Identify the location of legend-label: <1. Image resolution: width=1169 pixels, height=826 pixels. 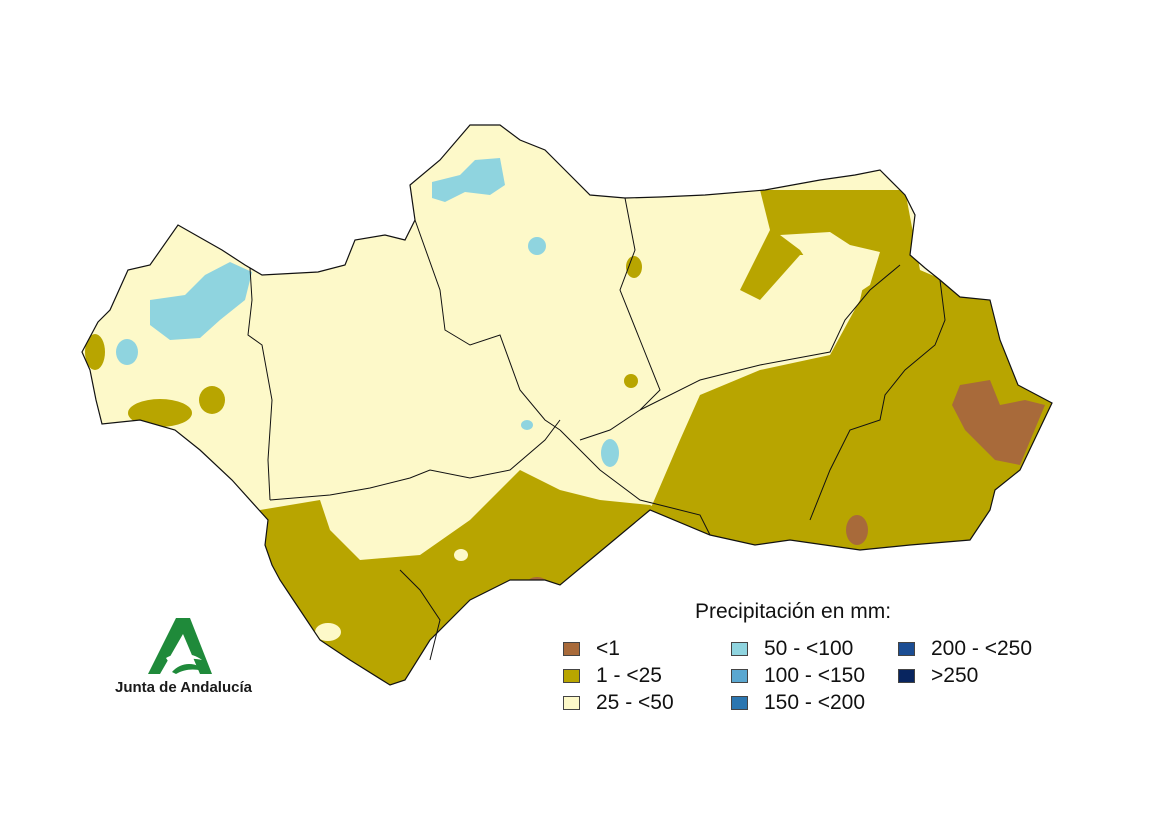
(608, 649).